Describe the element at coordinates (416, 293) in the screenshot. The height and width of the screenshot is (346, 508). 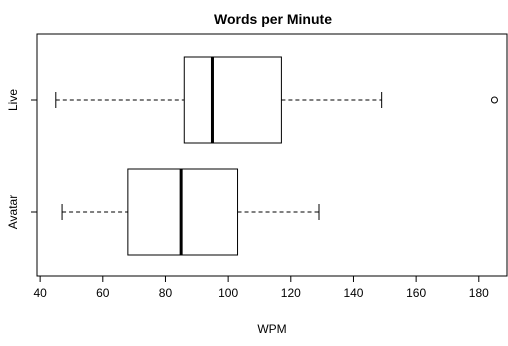
I see `x-tick-label-160: 160` at that location.